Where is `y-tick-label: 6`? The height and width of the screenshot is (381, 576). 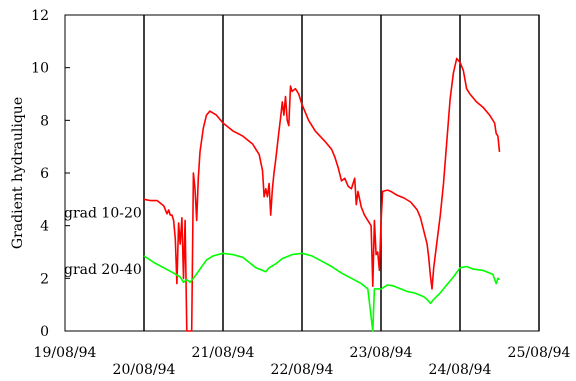
y-tick-label: 6 is located at coordinates (44, 174).